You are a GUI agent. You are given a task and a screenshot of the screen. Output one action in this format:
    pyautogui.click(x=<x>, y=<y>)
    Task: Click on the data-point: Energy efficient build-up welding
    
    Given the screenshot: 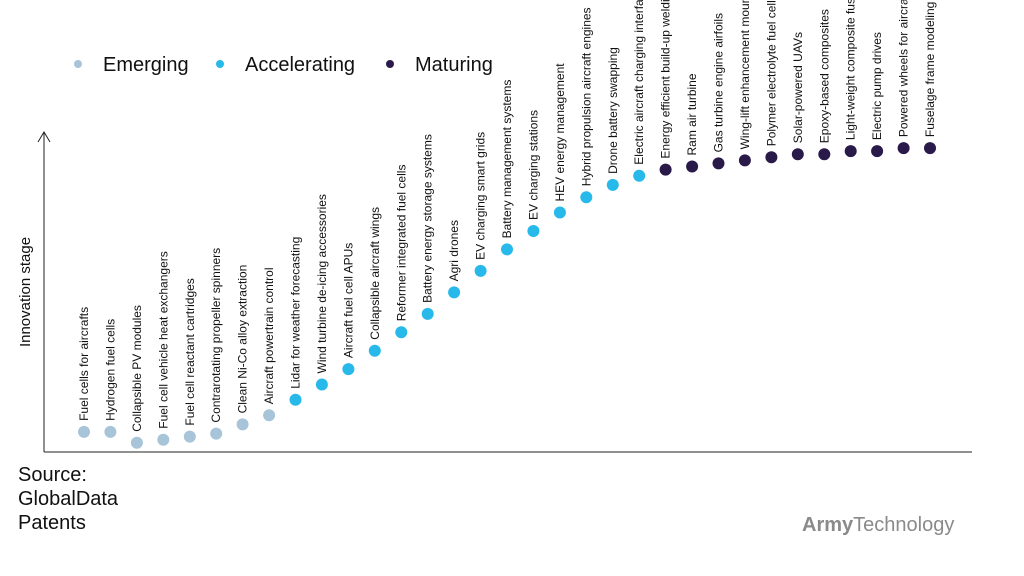 What is the action you would take?
    pyautogui.click(x=666, y=88)
    